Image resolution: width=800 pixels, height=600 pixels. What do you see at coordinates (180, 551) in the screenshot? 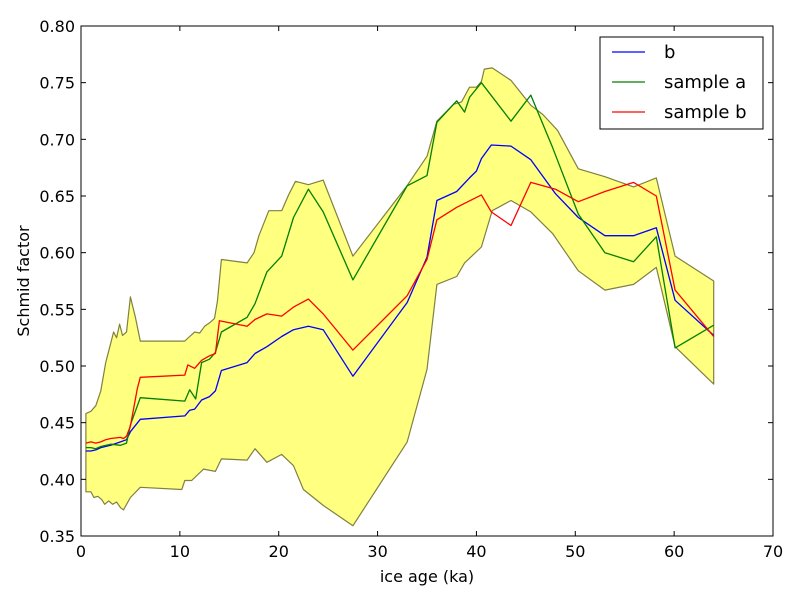
I see `x-tick-label: 10` at bounding box center [180, 551].